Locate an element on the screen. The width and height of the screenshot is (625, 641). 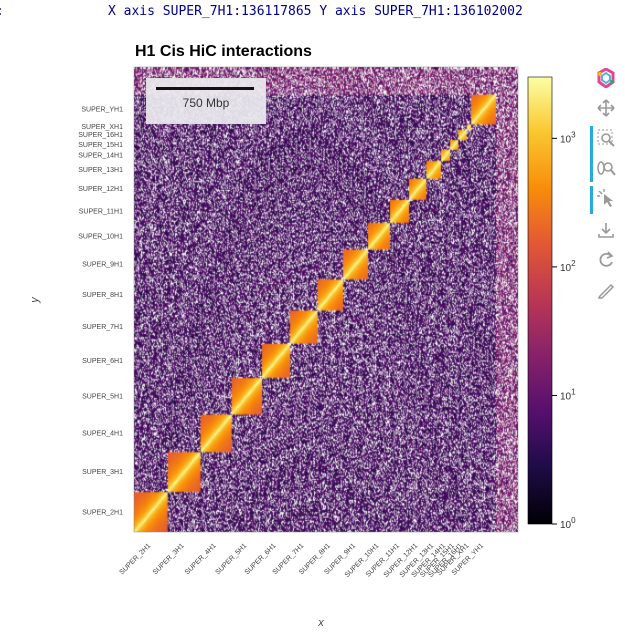
save-tool-icon is located at coordinates (606, 230).